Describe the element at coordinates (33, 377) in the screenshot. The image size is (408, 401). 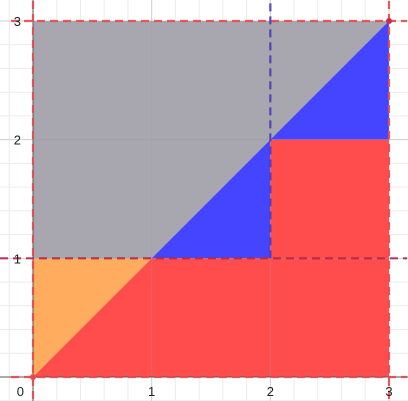
I see `point-origin` at that location.